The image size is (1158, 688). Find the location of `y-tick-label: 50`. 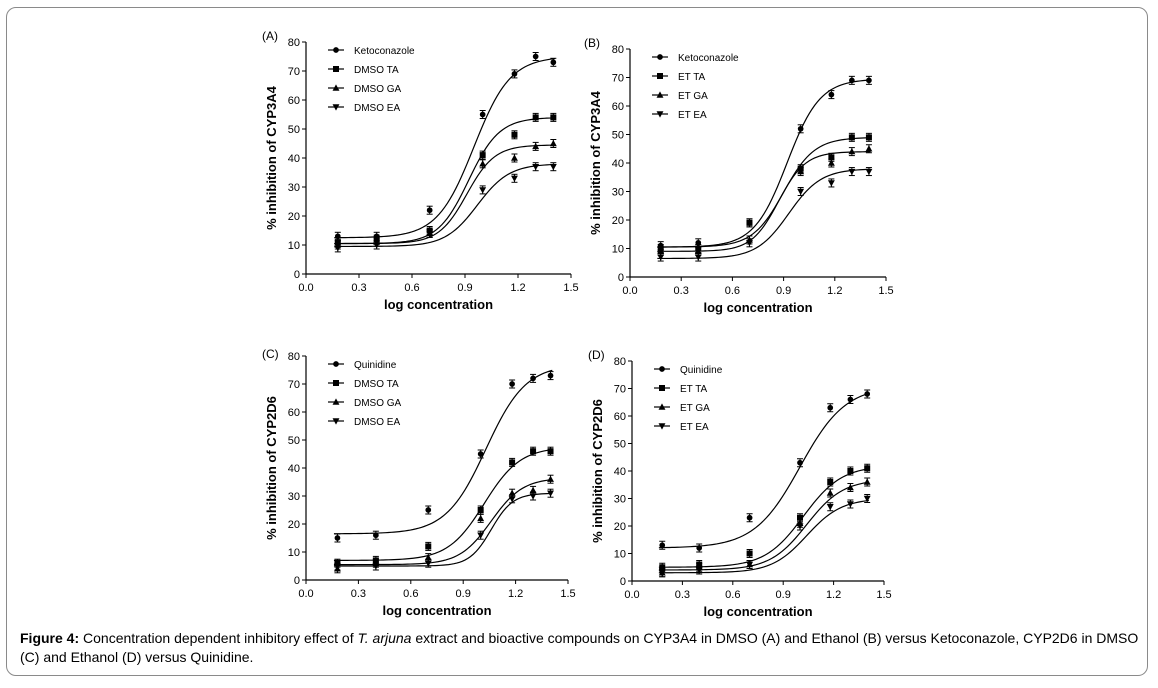

y-tick-label: 50 is located at coordinates (618, 136).